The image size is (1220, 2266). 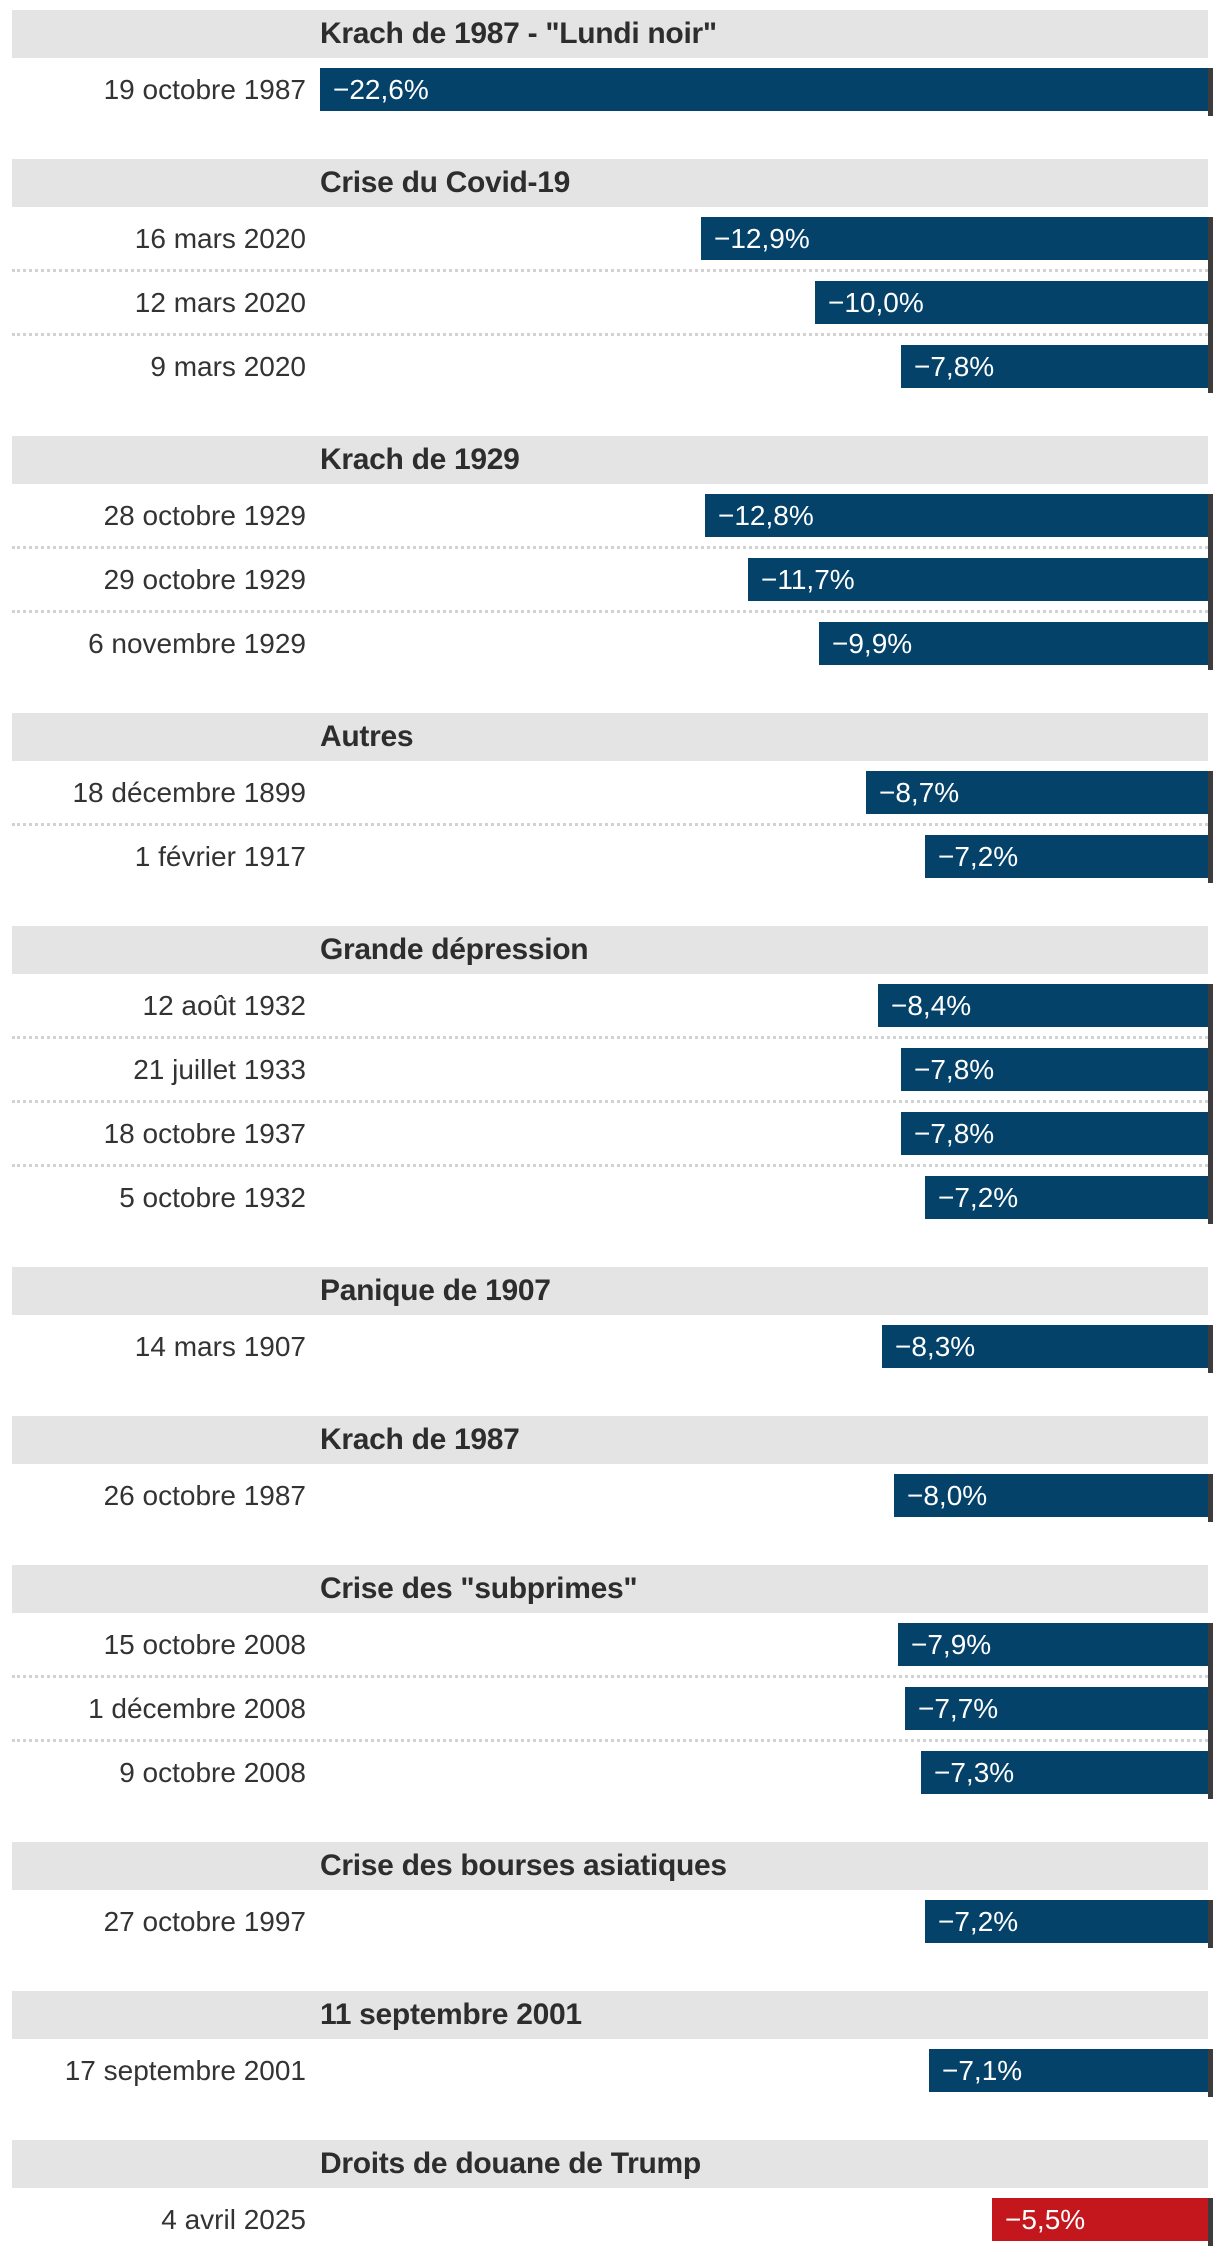 I want to click on bar-value-label: −7,9%, so click(x=951, y=1644).